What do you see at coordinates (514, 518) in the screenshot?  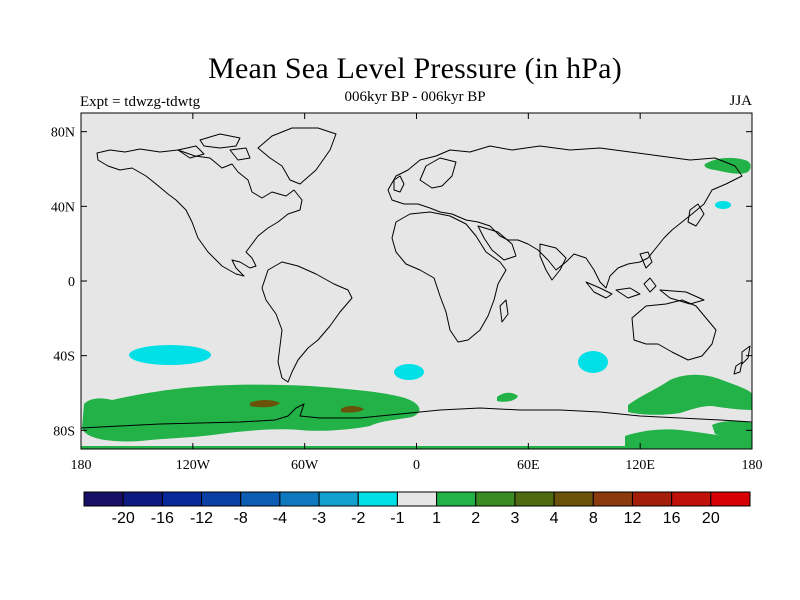 I see `colorbar-label: 3` at bounding box center [514, 518].